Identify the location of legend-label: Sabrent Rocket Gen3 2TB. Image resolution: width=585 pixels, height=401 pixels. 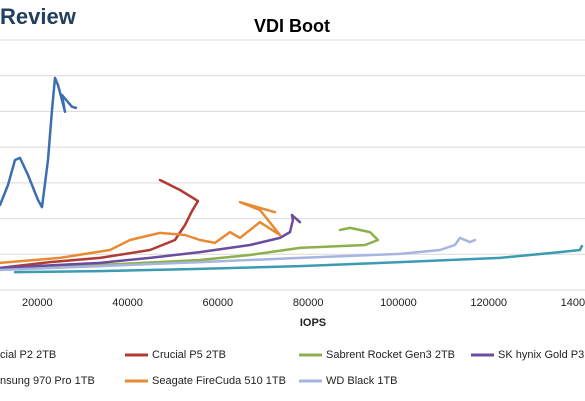
(390, 355).